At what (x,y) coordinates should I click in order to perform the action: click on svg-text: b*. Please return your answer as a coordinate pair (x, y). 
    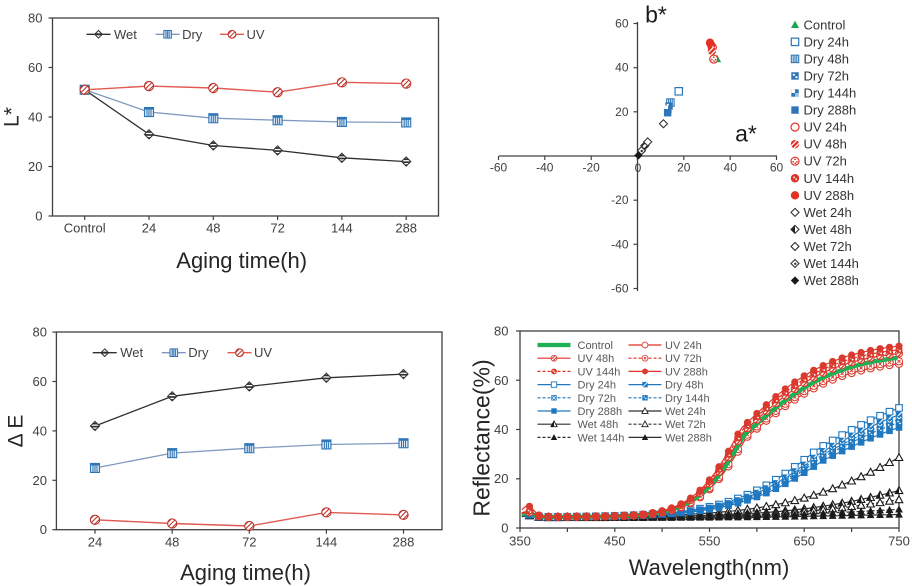
    Looking at the image, I should click on (656, 15).